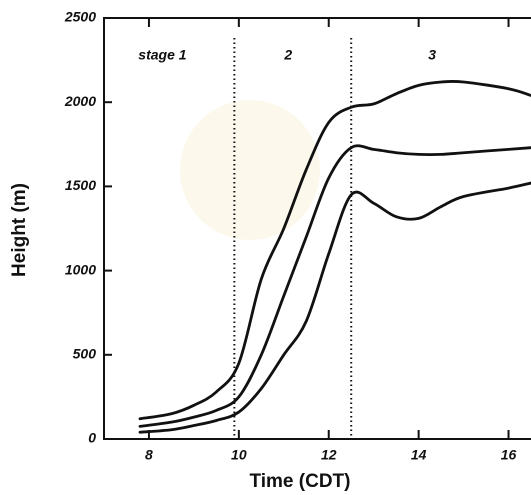 The width and height of the screenshot is (531, 495). I want to click on x-tick-label: 16, so click(509, 455).